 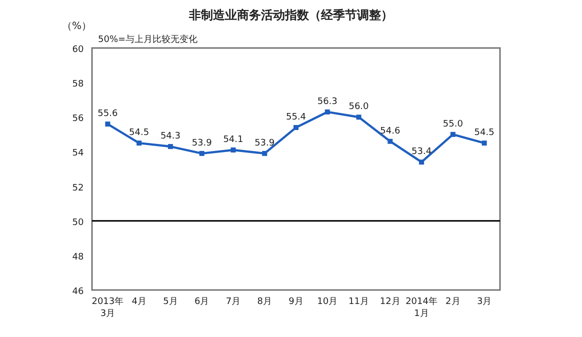 What do you see at coordinates (233, 302) in the screenshot?
I see `x-tick-label: 7月` at bounding box center [233, 302].